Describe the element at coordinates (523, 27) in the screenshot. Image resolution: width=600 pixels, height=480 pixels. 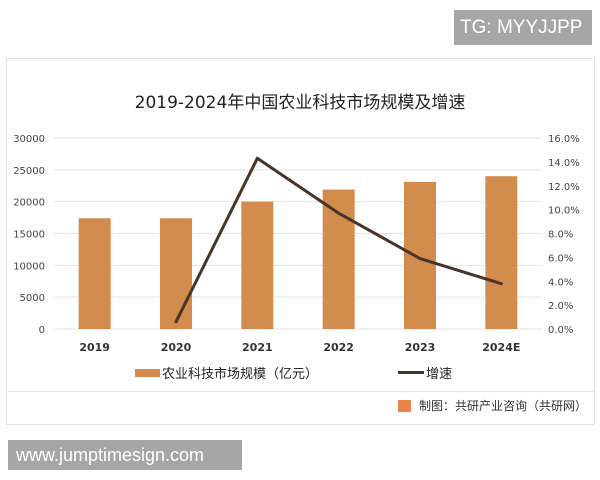
I see `watermark-badge-top: TG: MYYJJPP` at that location.